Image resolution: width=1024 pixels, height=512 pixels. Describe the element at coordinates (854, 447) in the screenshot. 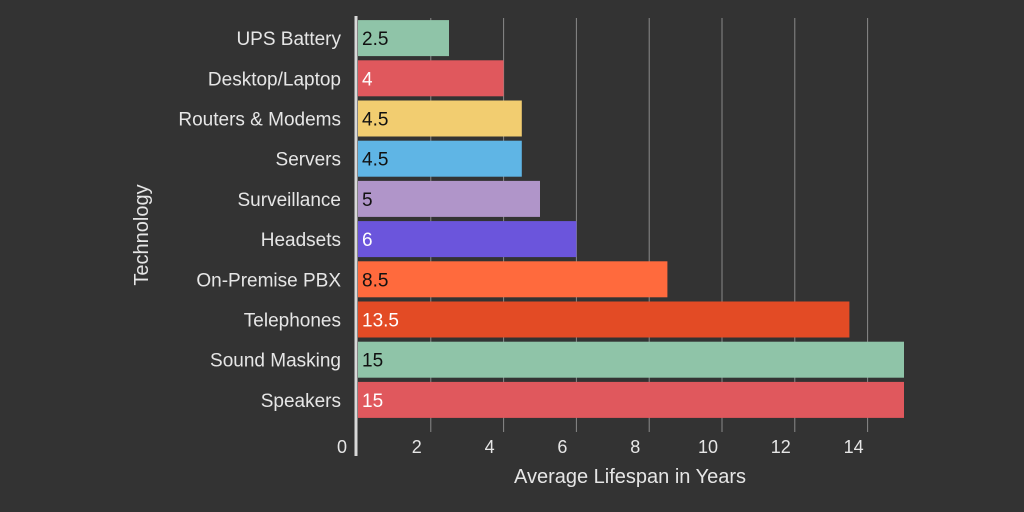

I see `x-tick-label: 14` at that location.